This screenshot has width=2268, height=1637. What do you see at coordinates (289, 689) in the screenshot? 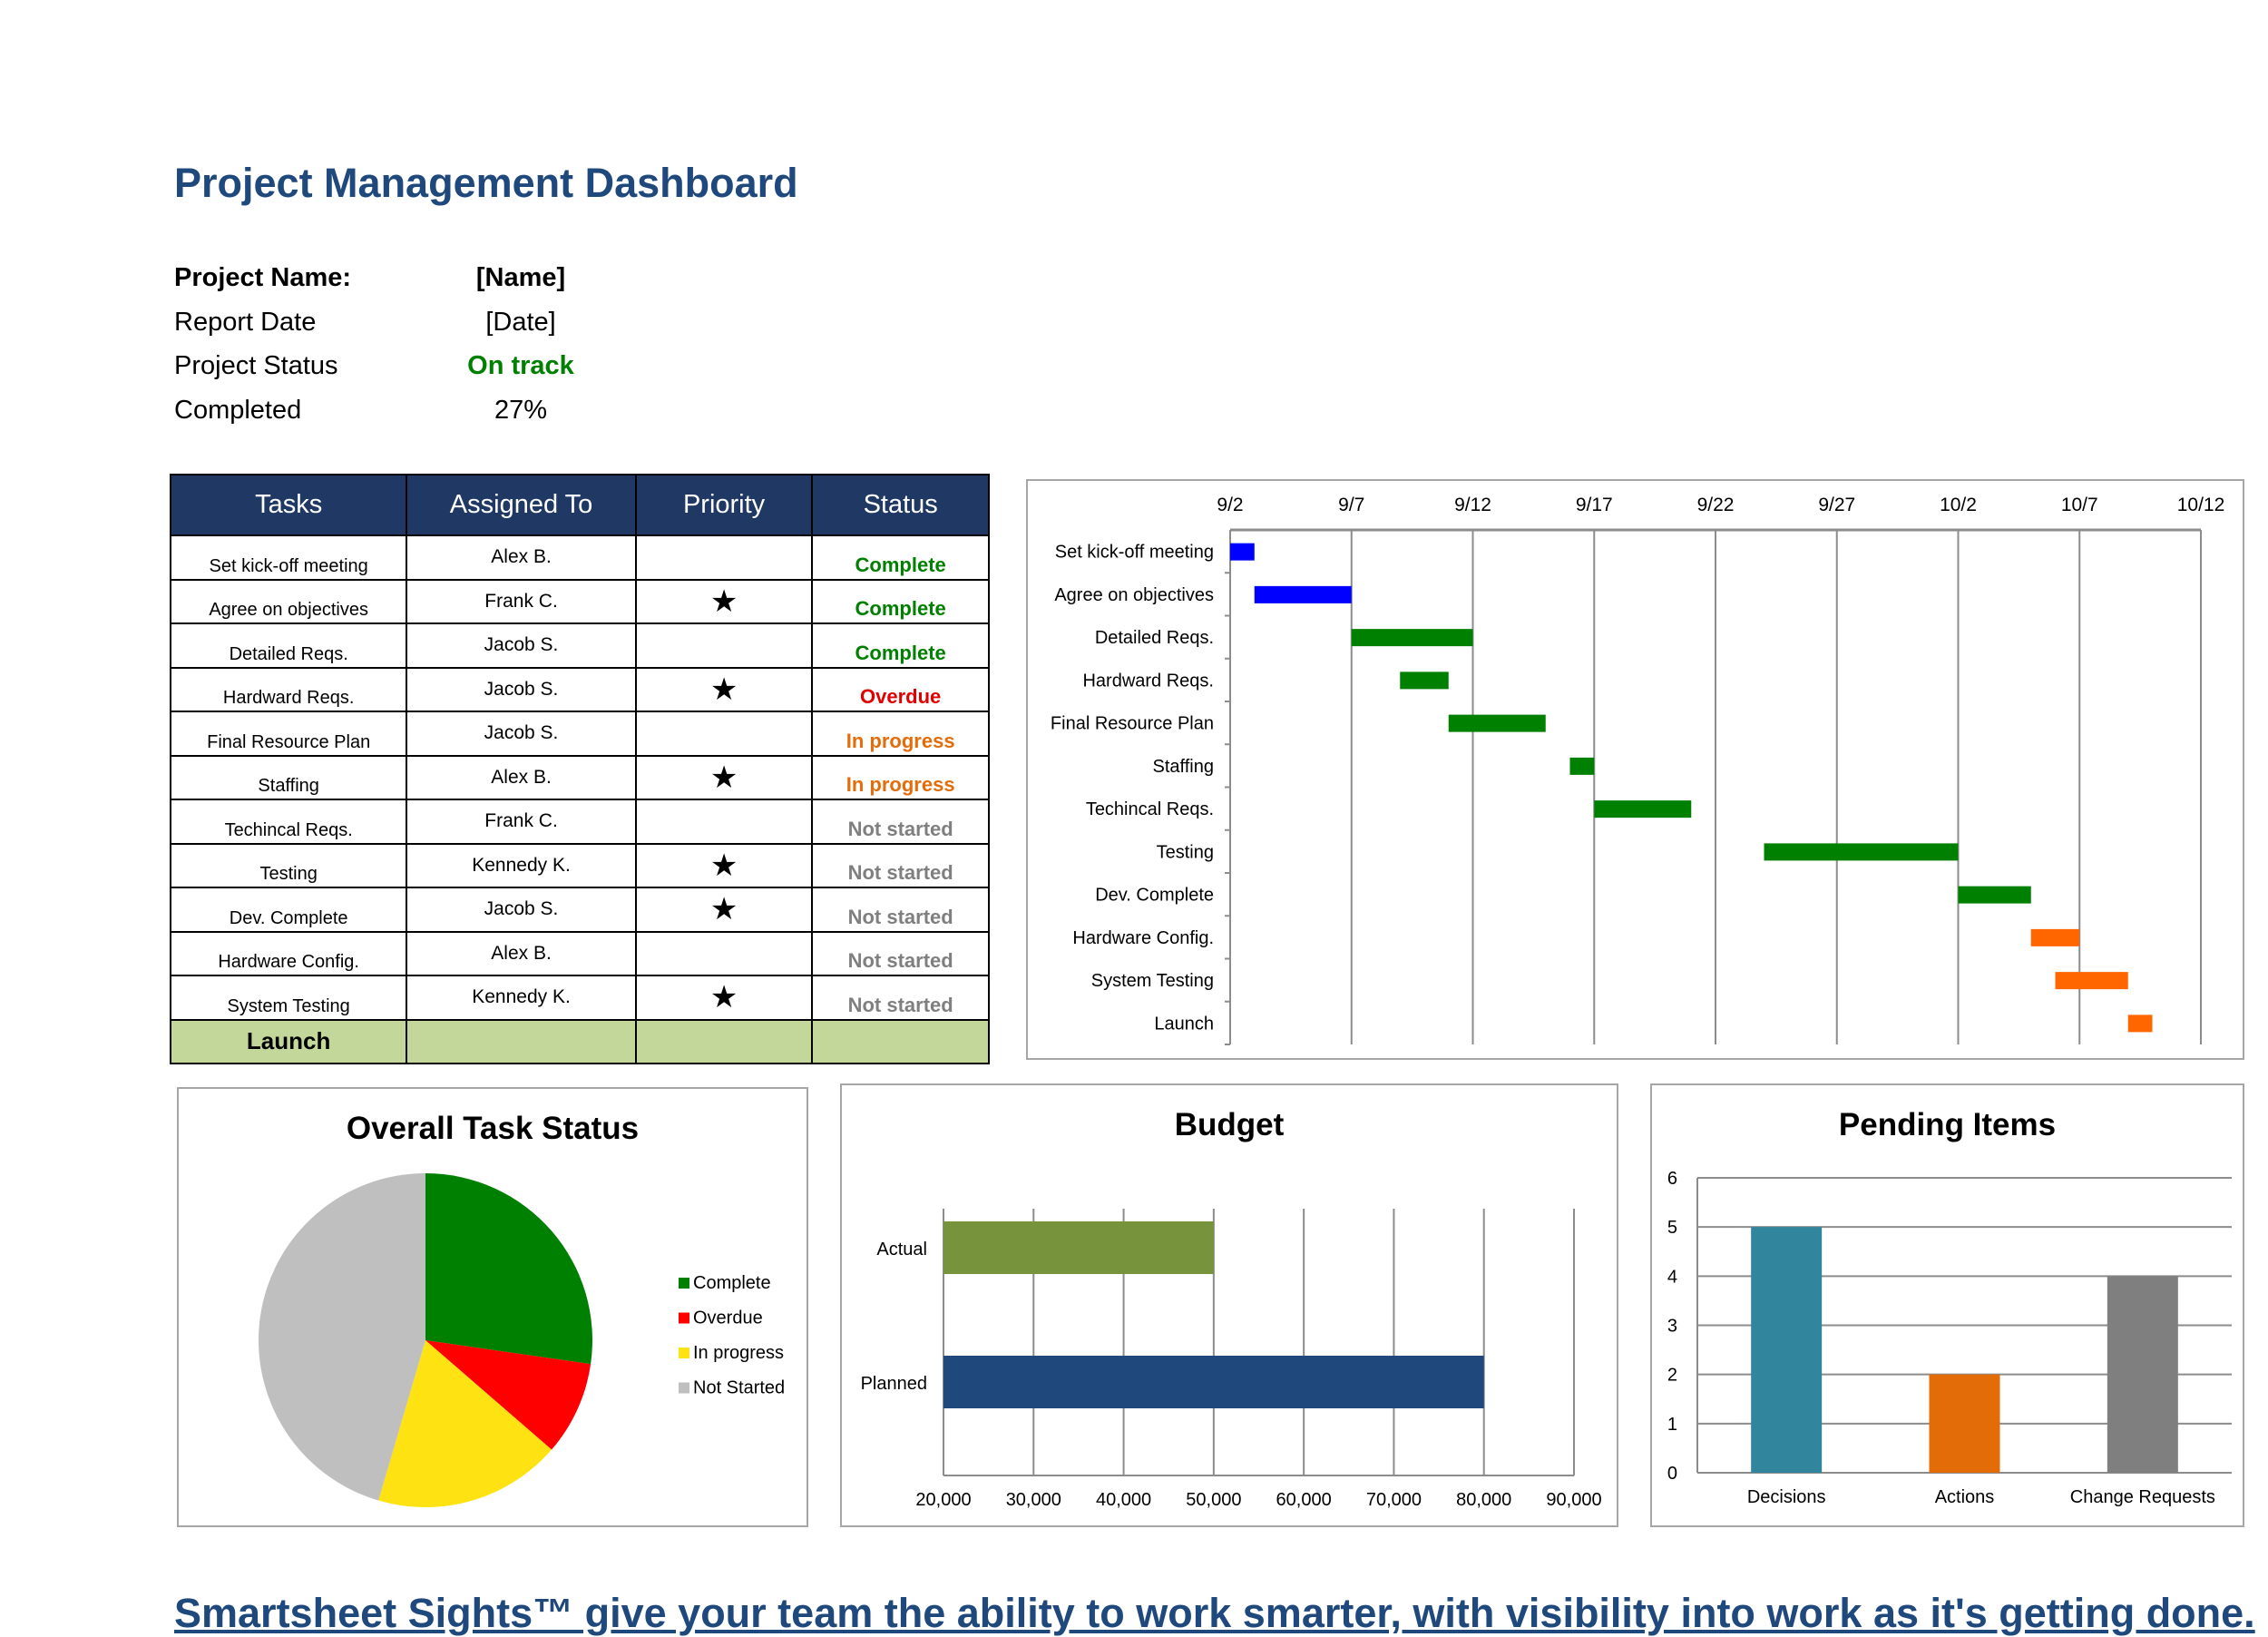
I see `task-name: Hardward Reqs.` at bounding box center [289, 689].